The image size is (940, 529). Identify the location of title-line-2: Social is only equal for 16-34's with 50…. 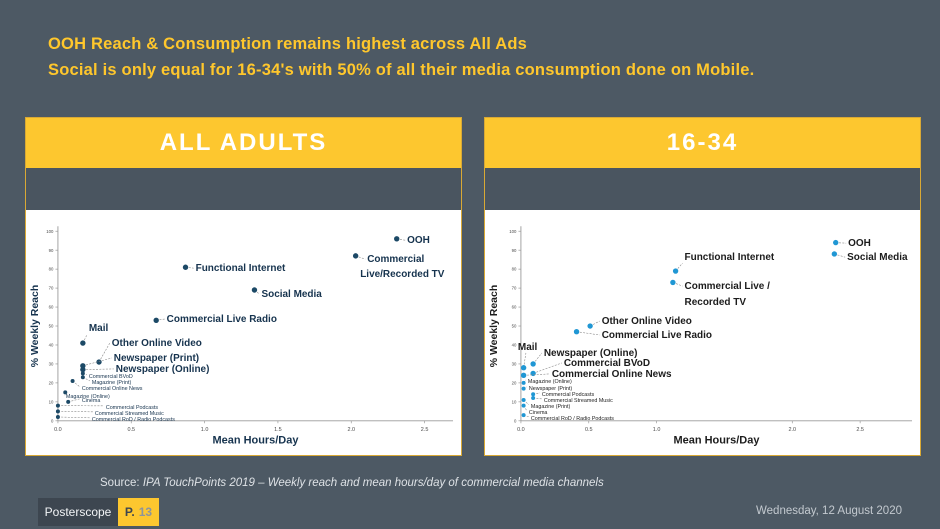
(401, 70).